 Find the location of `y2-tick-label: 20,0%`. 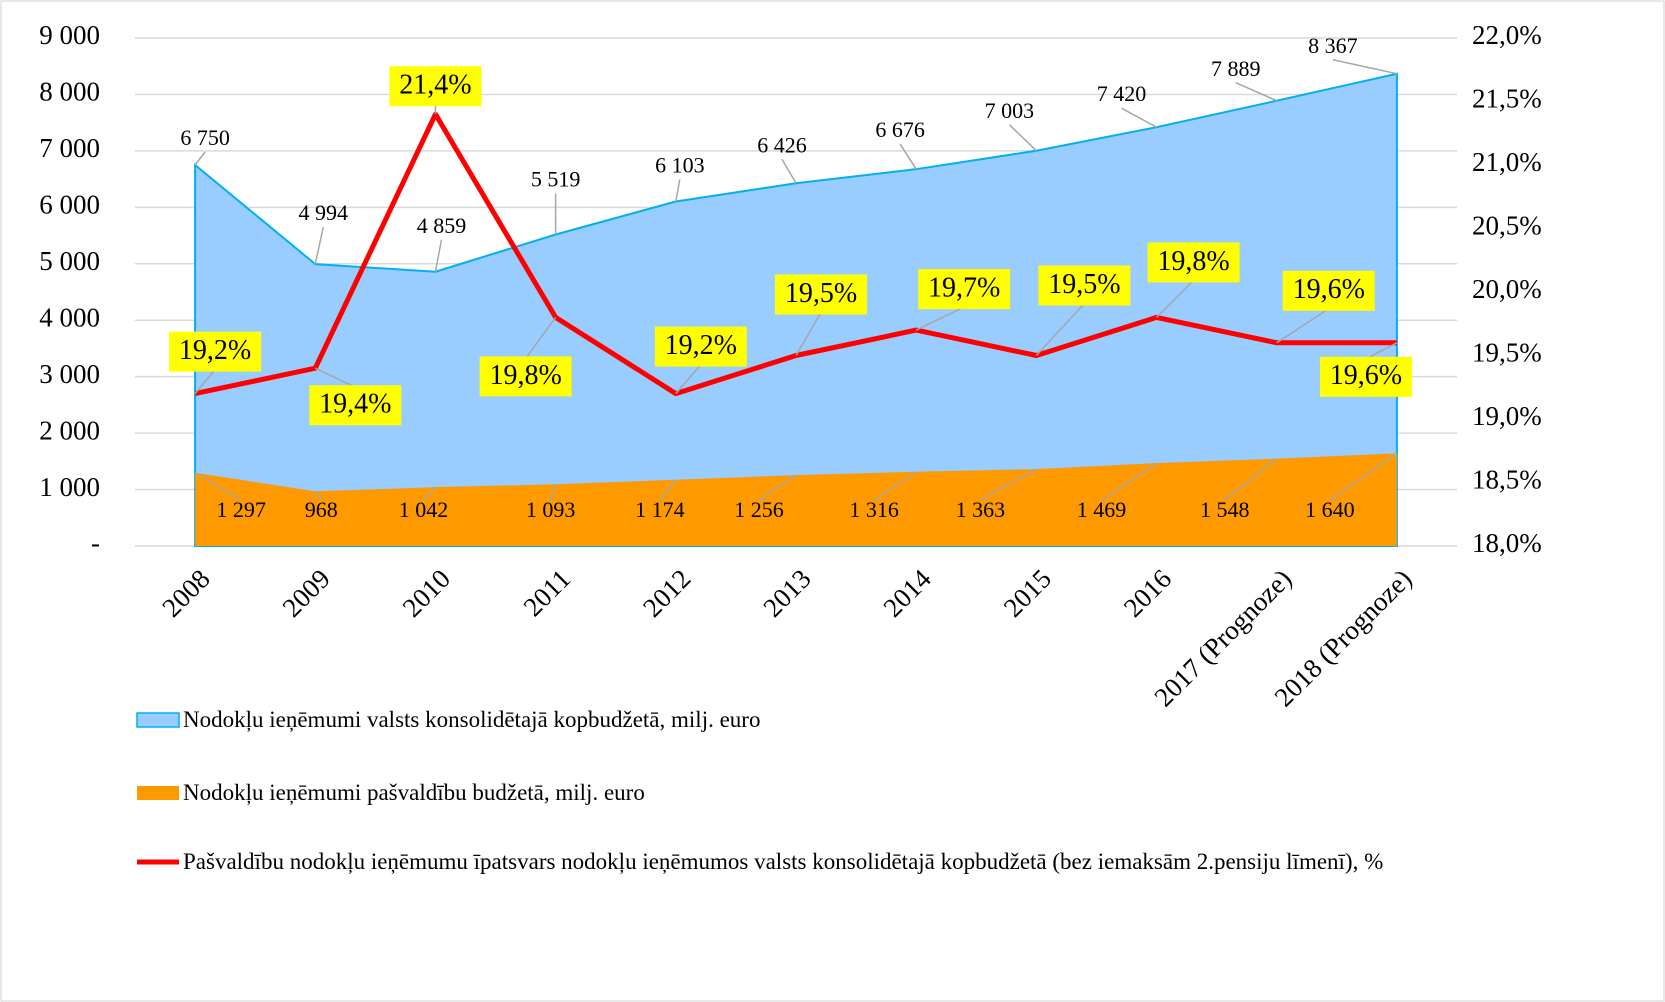

y2-tick-label: 20,0% is located at coordinates (1507, 289).